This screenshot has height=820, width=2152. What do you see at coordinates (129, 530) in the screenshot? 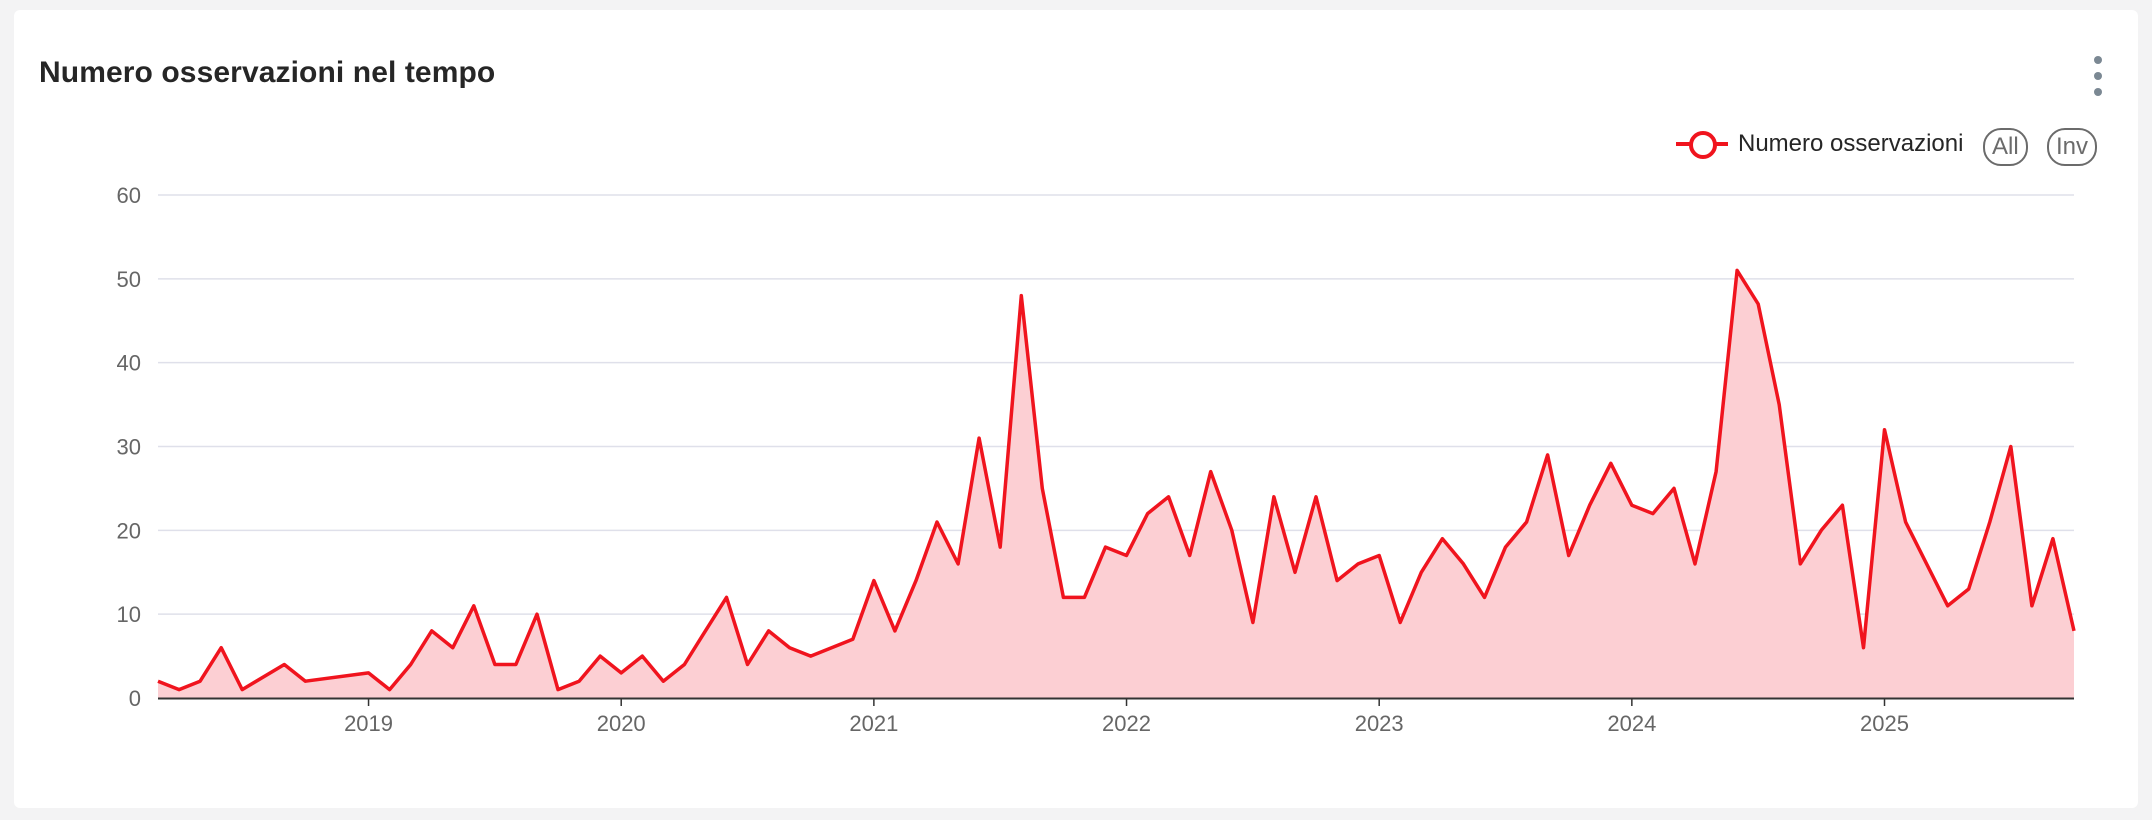
I see `y-tick-label: 20` at bounding box center [129, 530].